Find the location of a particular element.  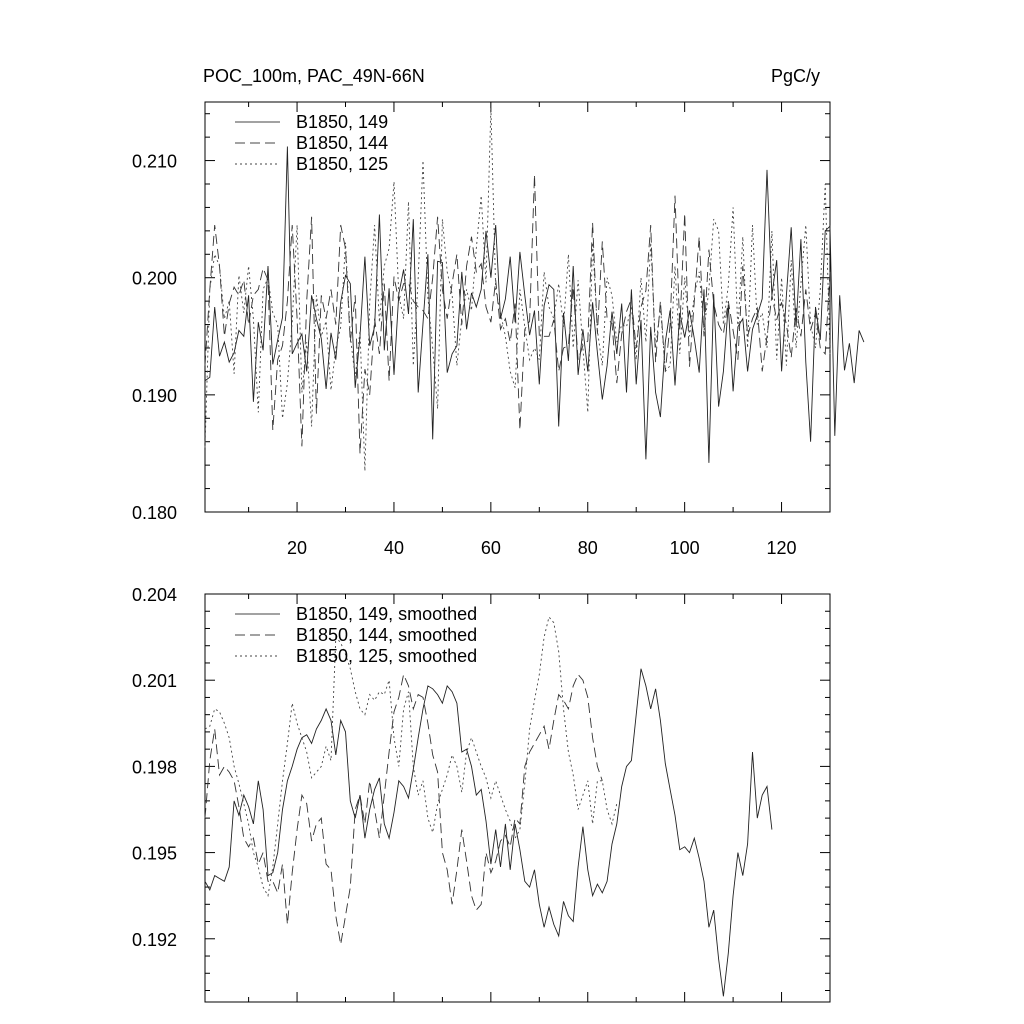

x-tick-label: 40 is located at coordinates (394, 548).